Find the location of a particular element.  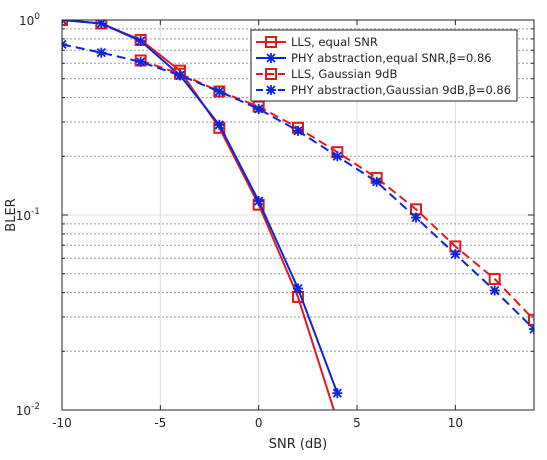

x-tick-label: -10 is located at coordinates (62, 423).